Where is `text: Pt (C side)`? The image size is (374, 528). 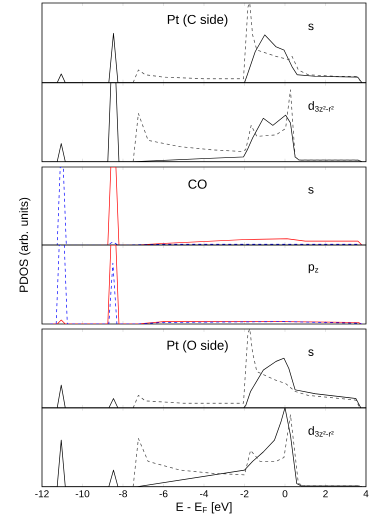 text: Pt (C side) is located at coordinates (198, 20).